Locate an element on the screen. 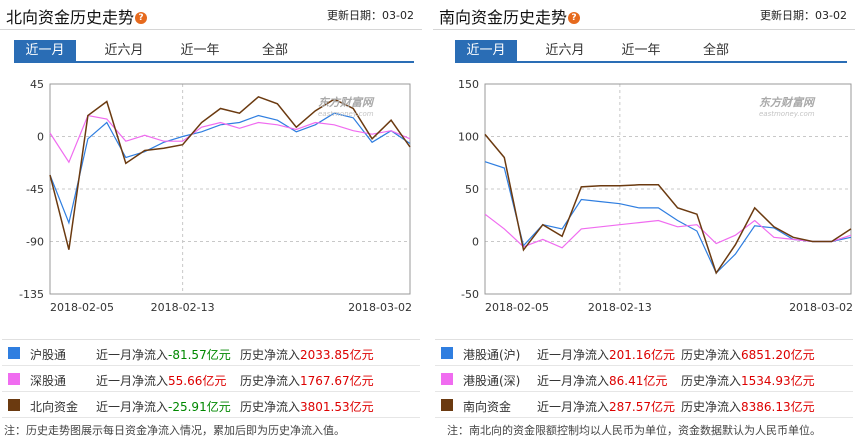 Image resolution: width=855 pixels, height=442 pixels. legend-row-sz: 深股通 近一月净流入55.66亿元 历史净流入1767.67亿元 is located at coordinates (211, 379).